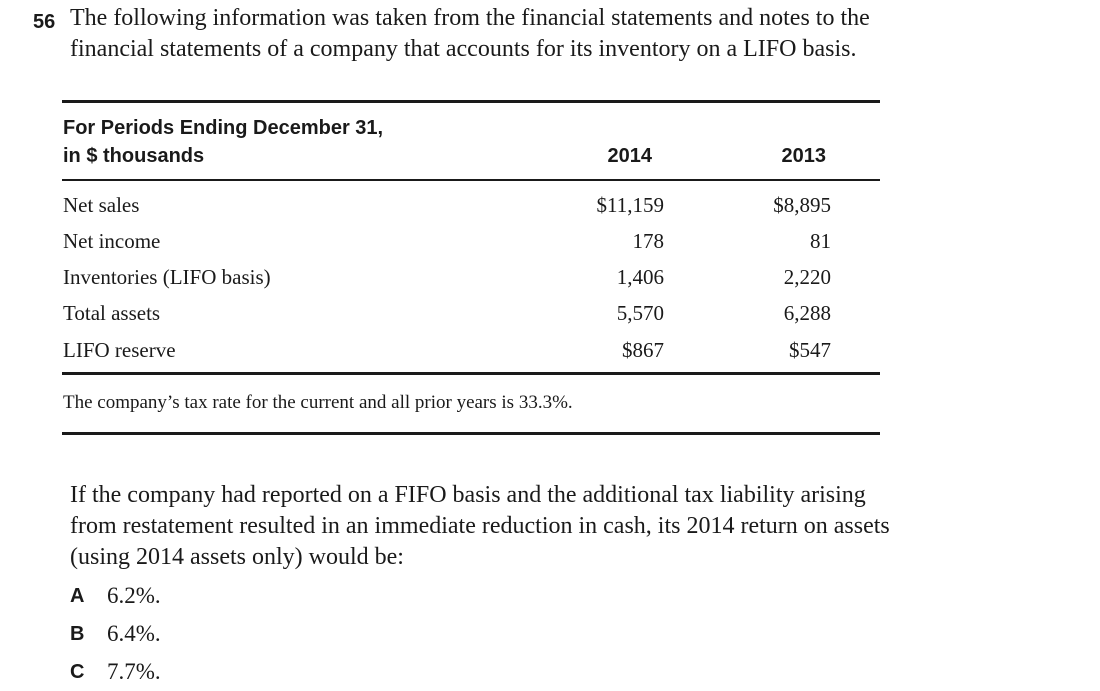 This screenshot has width=1100, height=691. What do you see at coordinates (471, 101) in the screenshot?
I see `table-top-rule` at bounding box center [471, 101].